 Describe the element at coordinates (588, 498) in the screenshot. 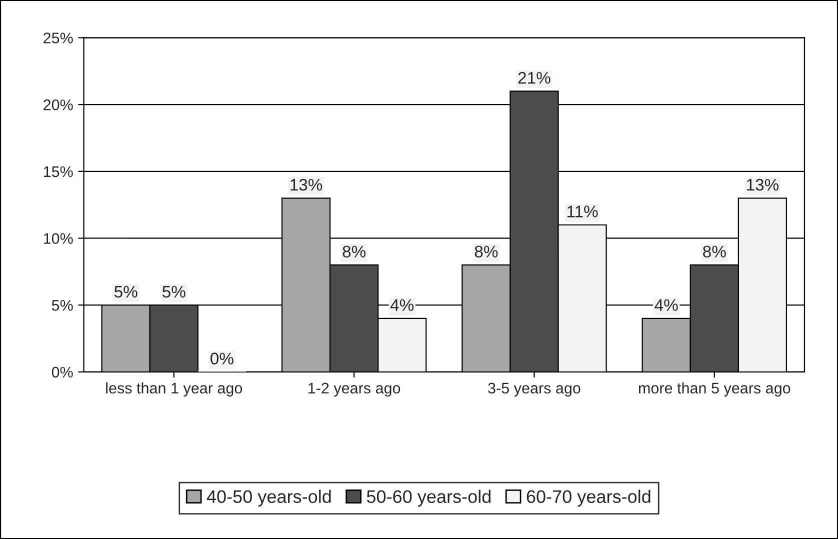

I see `legend-label: 60-70 years-old` at that location.